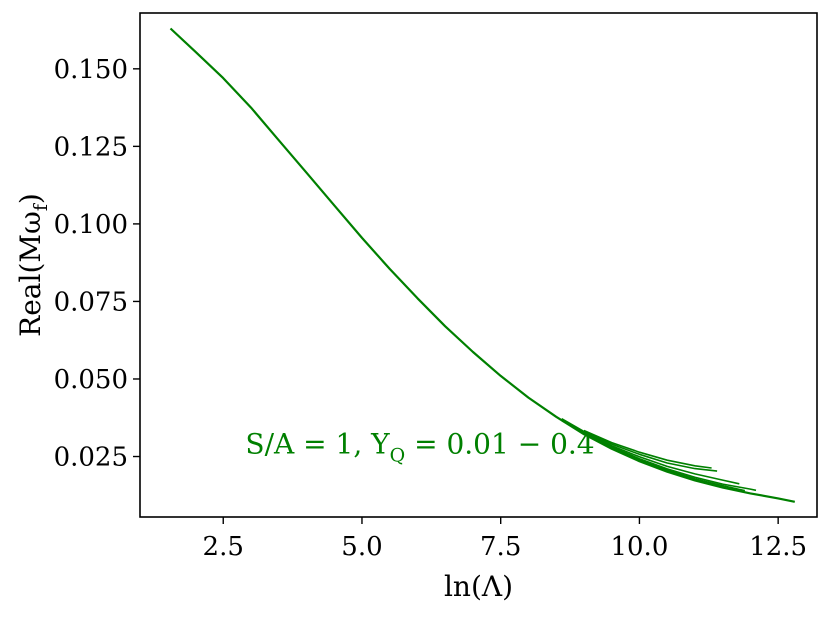  I want to click on x-tick-label: 12.5, so click(778, 547).